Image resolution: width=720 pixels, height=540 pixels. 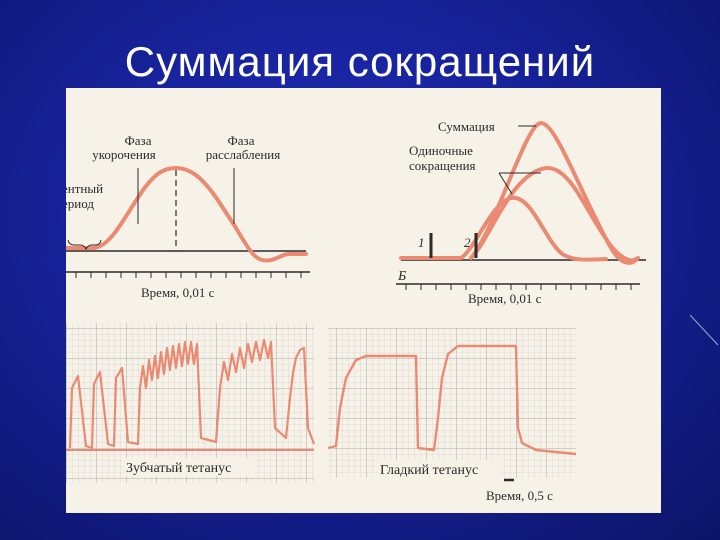 I want to click on stimulus-1-label: 1, so click(x=421, y=242).